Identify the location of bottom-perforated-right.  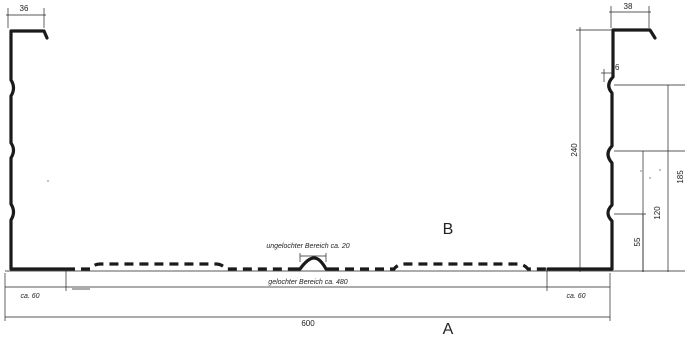
(438, 266).